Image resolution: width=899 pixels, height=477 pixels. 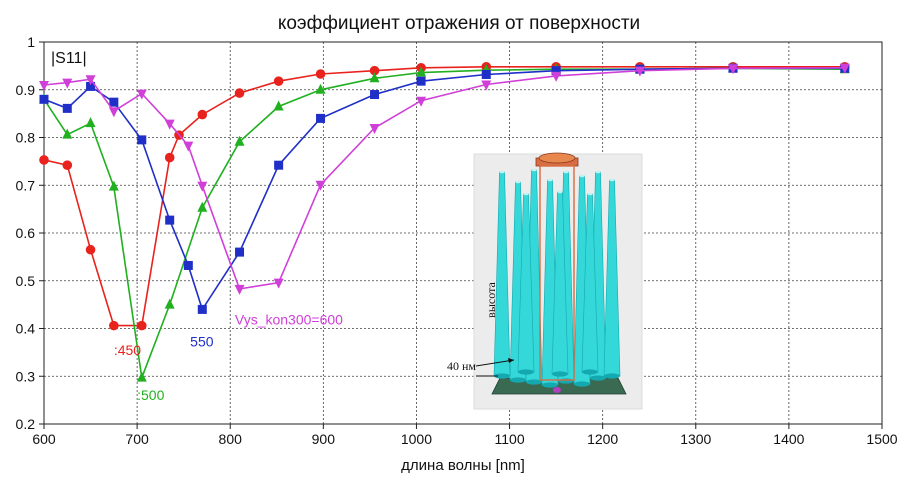 I want to click on x-tick-label: 900, so click(x=324, y=439).